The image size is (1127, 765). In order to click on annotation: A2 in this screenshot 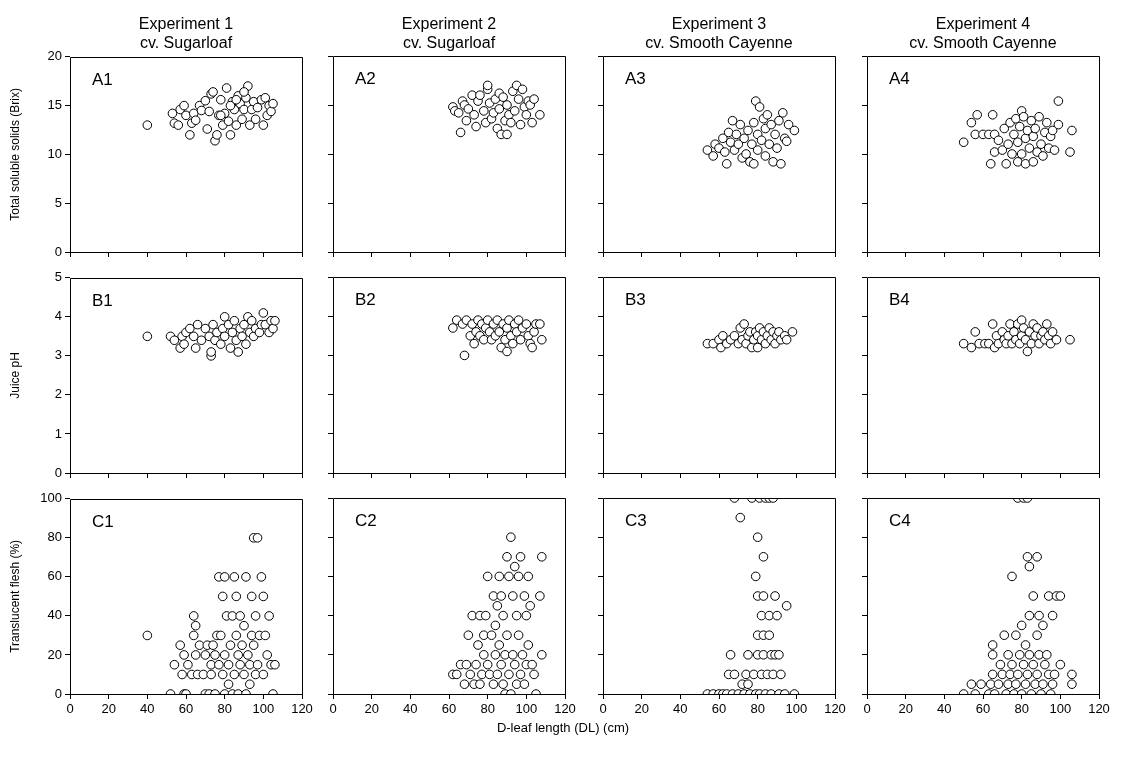, I will do `click(365, 78)`.